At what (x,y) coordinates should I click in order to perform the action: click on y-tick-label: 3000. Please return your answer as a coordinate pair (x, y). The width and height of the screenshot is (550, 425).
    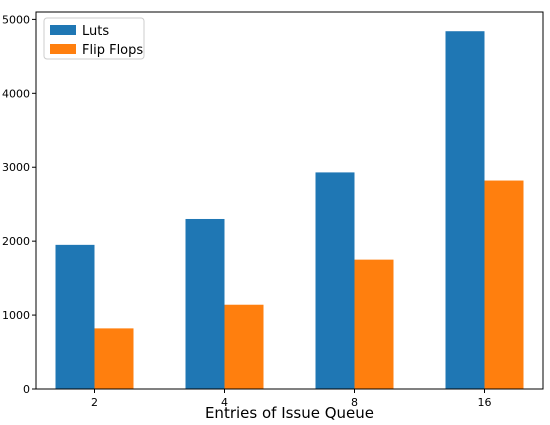
    Looking at the image, I should click on (16, 167).